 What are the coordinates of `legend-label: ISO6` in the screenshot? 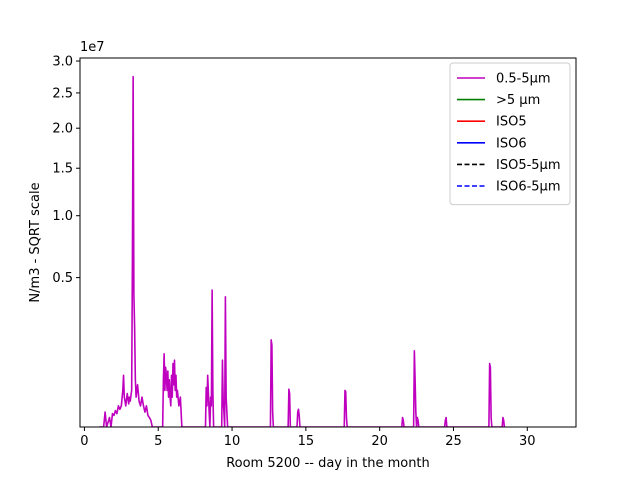 It's located at (511, 143).